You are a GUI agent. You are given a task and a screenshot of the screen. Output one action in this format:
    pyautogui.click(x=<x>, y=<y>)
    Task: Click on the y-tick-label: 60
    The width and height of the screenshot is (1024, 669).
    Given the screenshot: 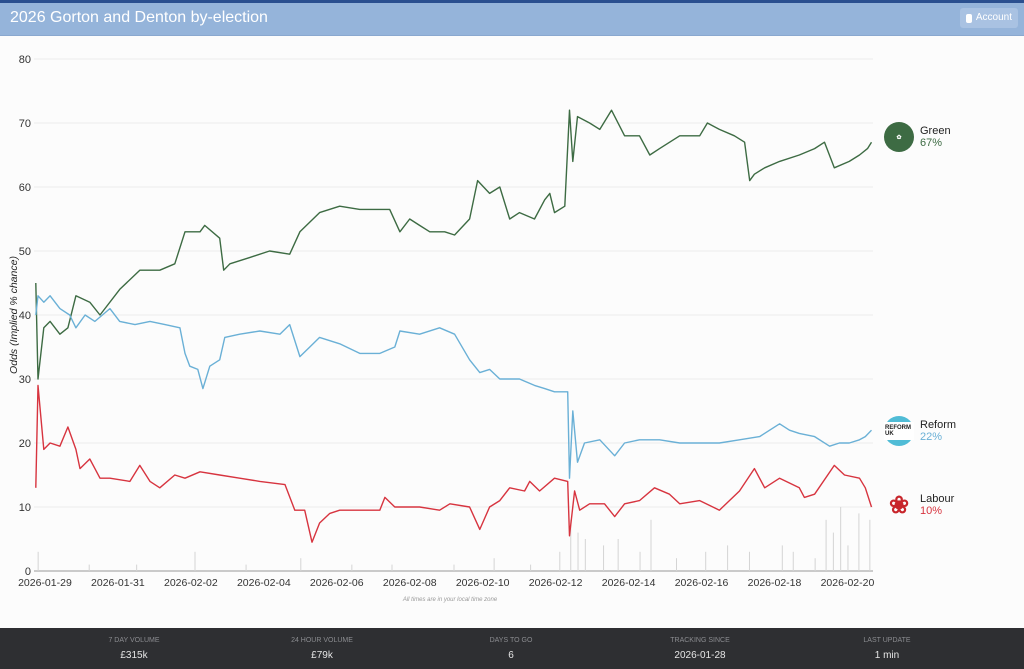 What is the action you would take?
    pyautogui.click(x=25, y=188)
    